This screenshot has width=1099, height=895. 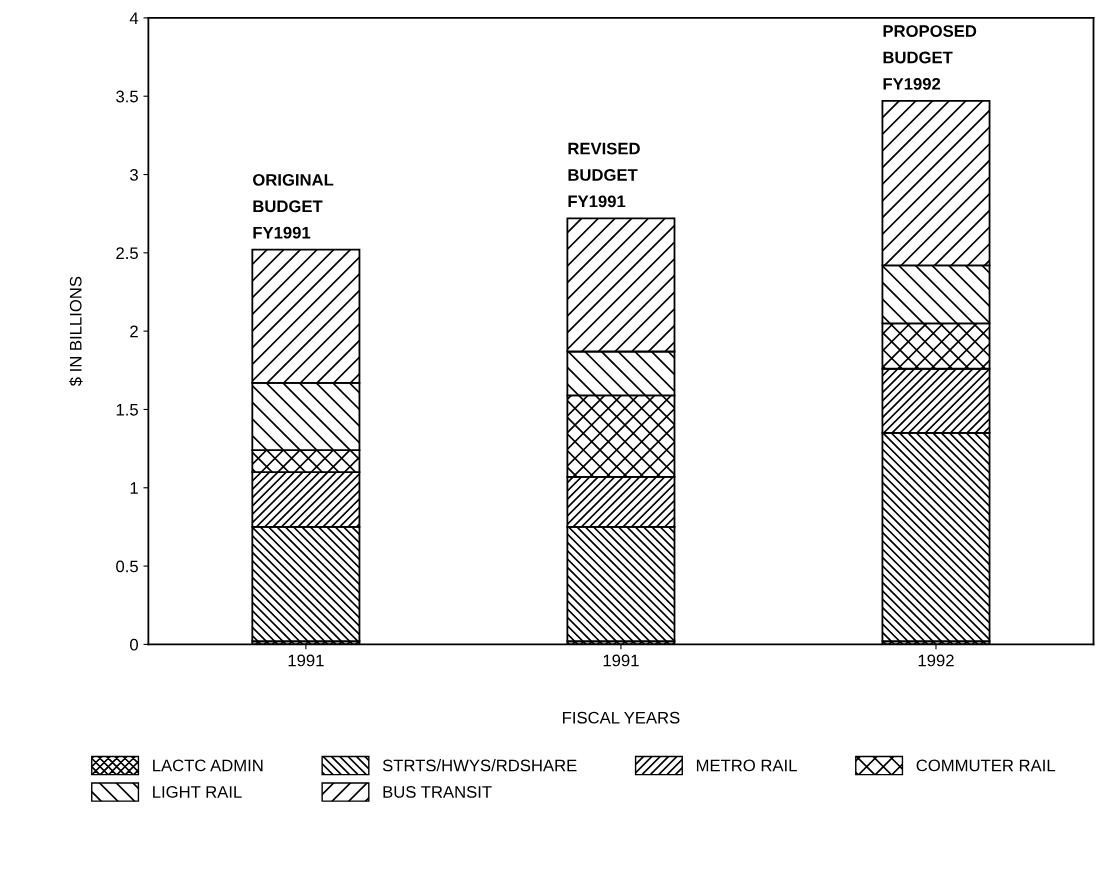 What do you see at coordinates (134, 174) in the screenshot?
I see `y-tick-label: 3` at bounding box center [134, 174].